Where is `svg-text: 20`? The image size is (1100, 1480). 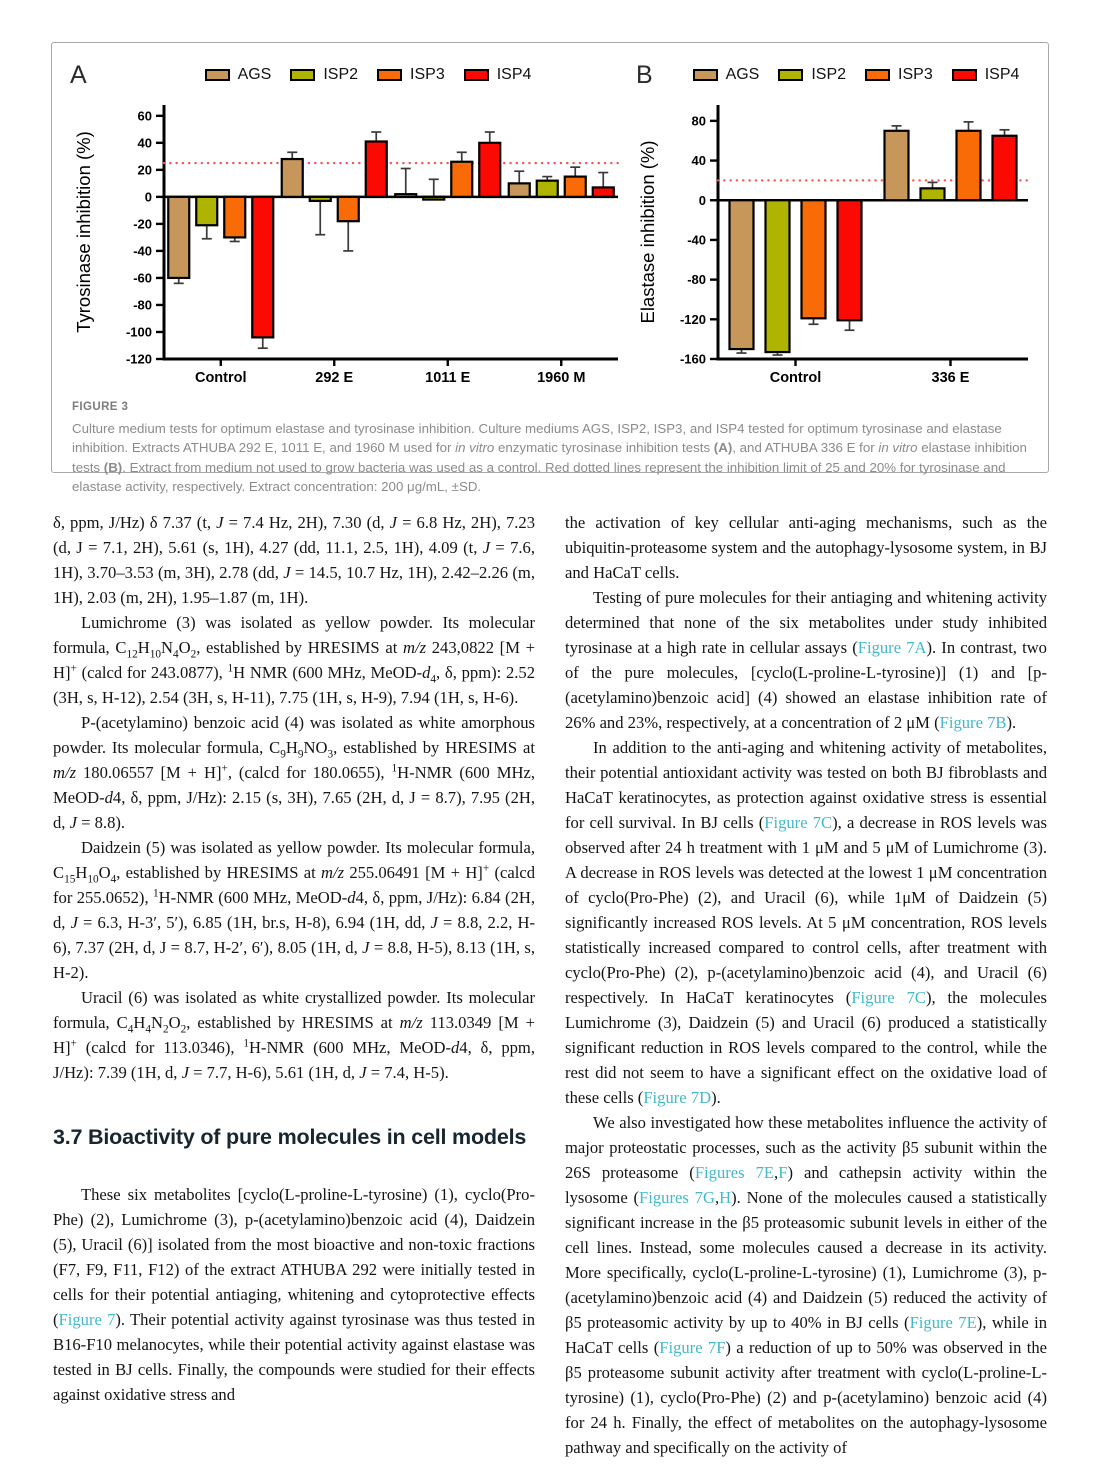
svg-text: 20 is located at coordinates (145, 169).